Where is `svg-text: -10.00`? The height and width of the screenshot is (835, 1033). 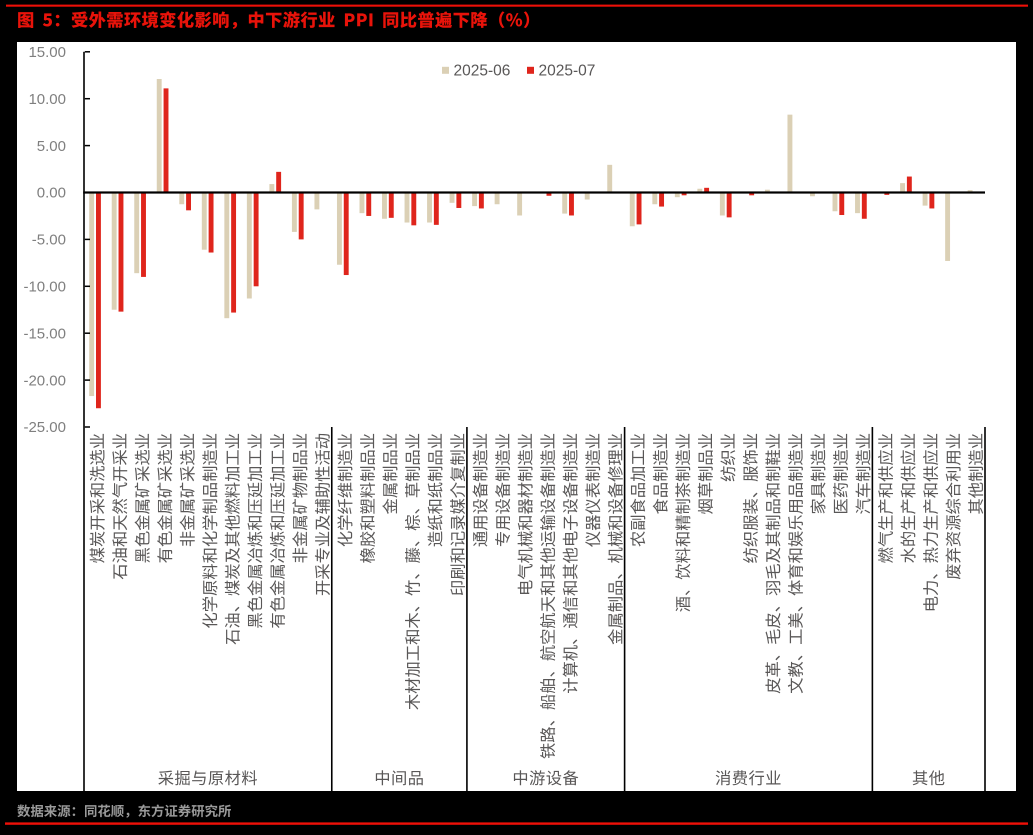
svg-text: -10.00 is located at coordinates (44, 287).